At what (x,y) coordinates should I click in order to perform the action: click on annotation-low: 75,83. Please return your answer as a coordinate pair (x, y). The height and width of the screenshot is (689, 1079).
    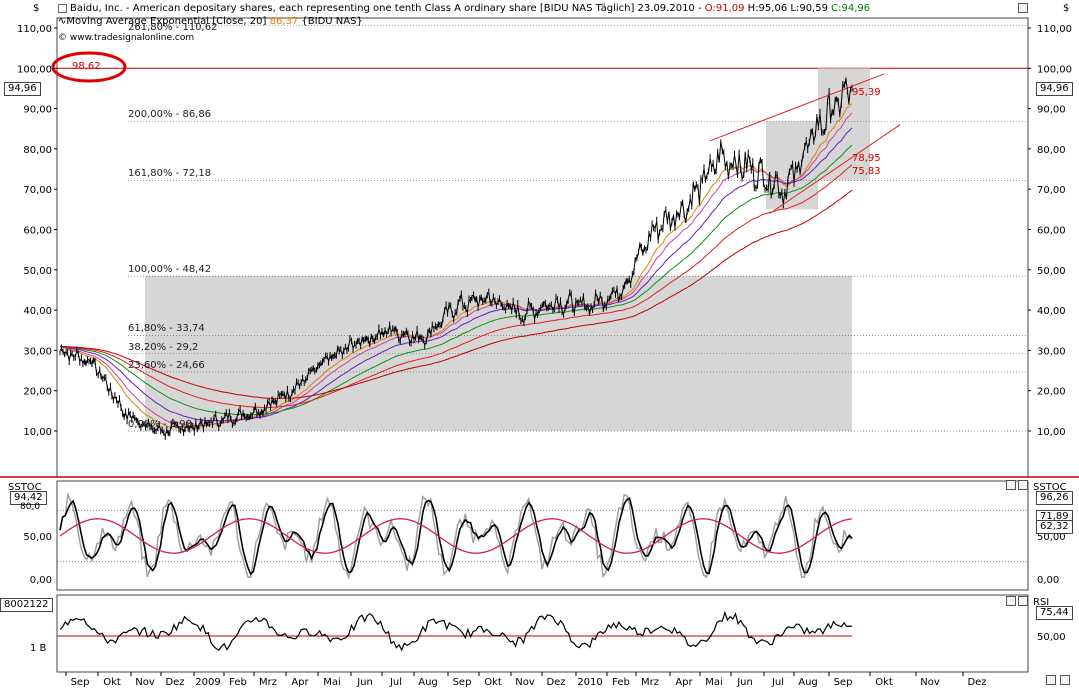
    Looking at the image, I should click on (866, 171).